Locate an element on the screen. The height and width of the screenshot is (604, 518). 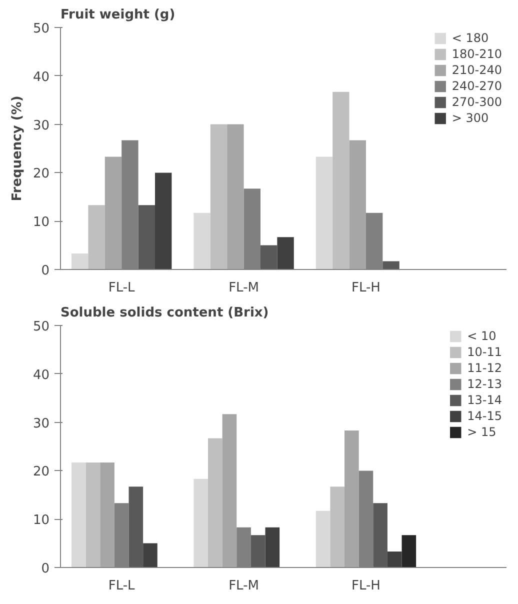
legend-label: 240-270 is located at coordinates (477, 86).